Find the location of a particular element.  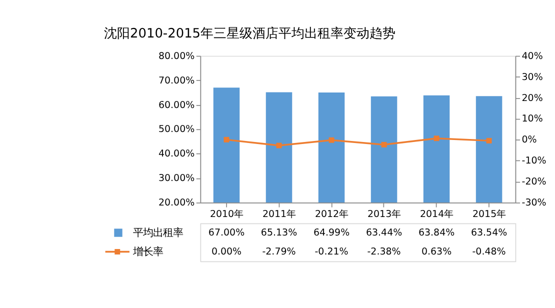

y2-tick-label: 30% is located at coordinates (532, 77).